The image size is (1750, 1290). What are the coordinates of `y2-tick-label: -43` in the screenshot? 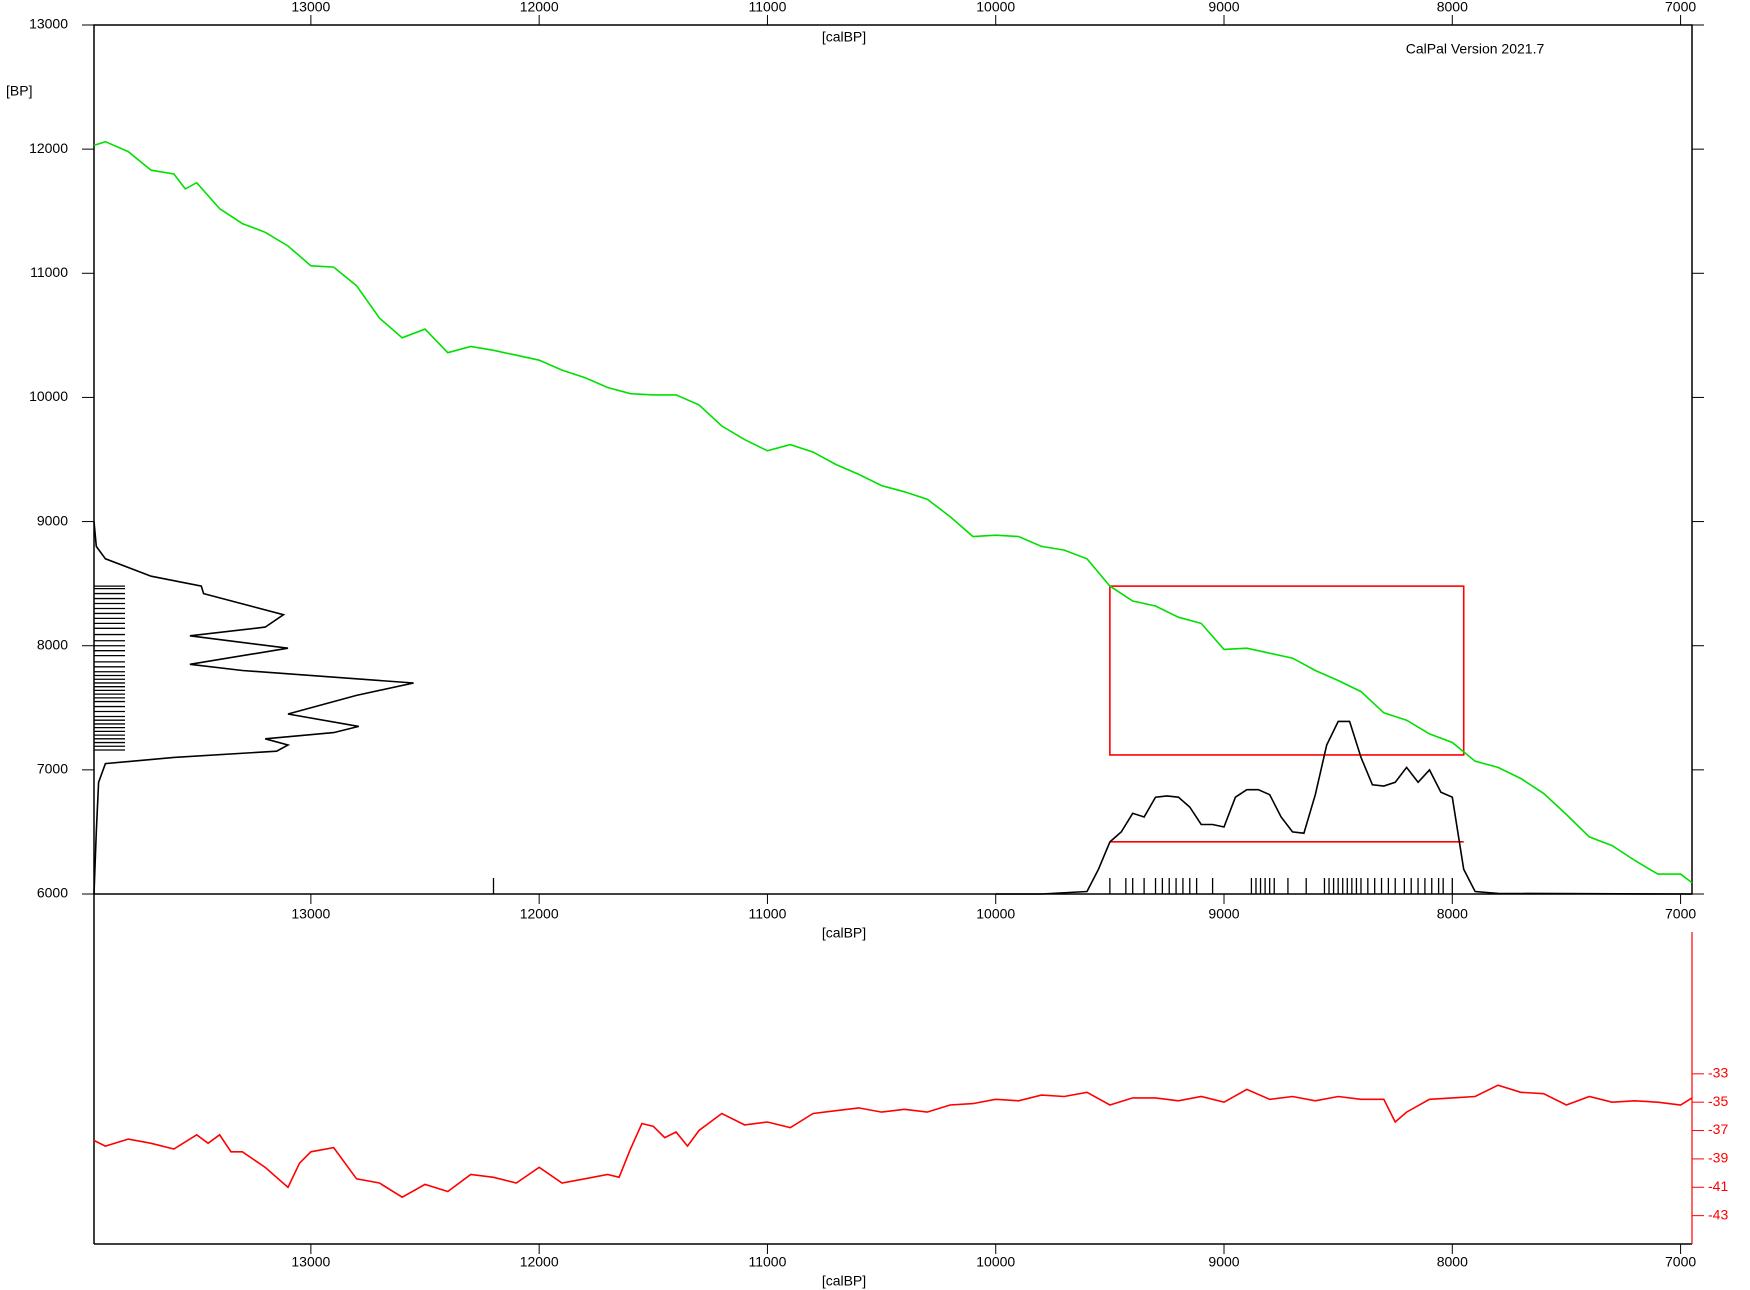 It's located at (1718, 1214).